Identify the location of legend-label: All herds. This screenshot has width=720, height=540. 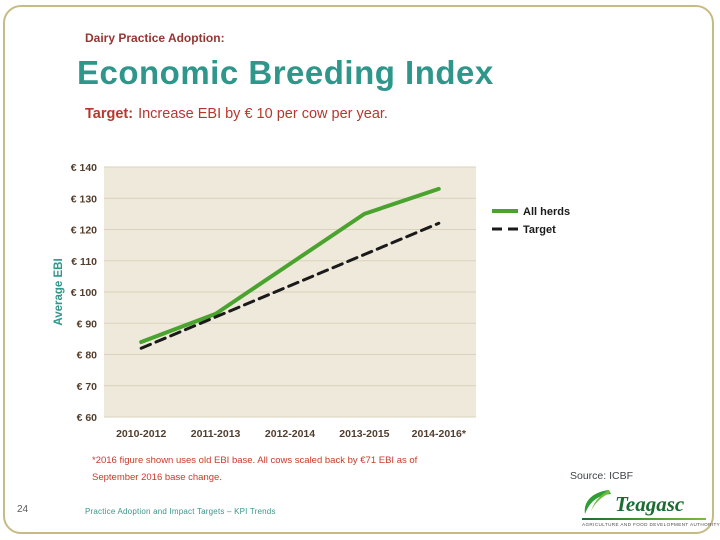
(546, 212).